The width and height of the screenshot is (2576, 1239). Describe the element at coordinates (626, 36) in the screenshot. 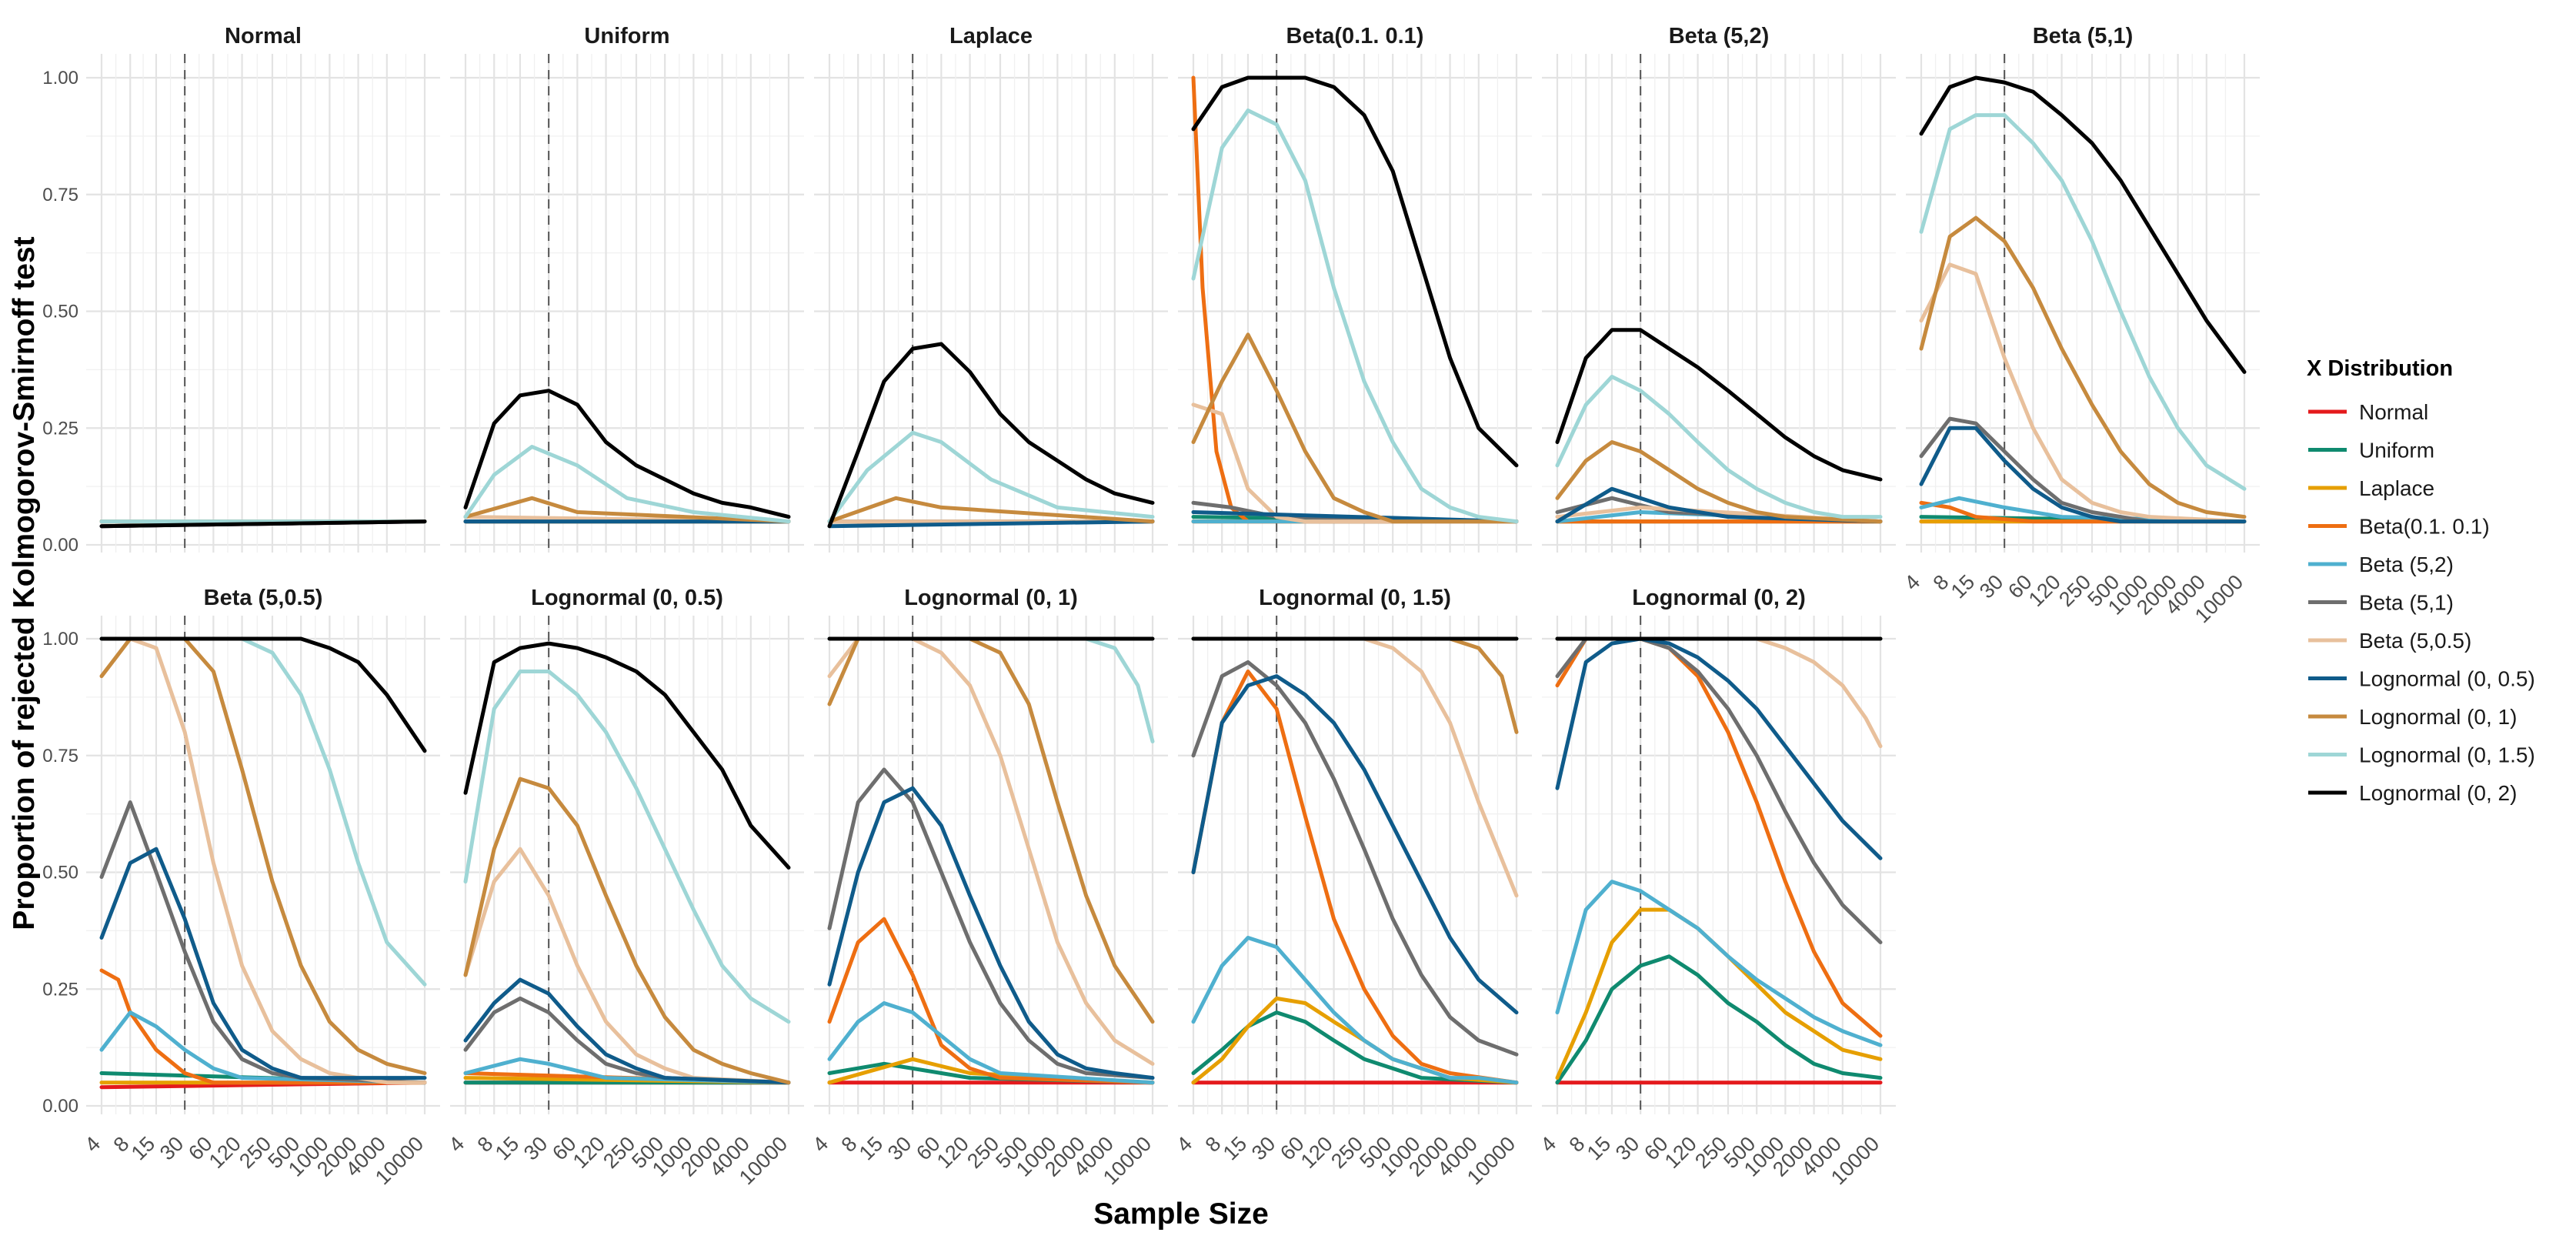

I see `panel-title: Uniform` at that location.